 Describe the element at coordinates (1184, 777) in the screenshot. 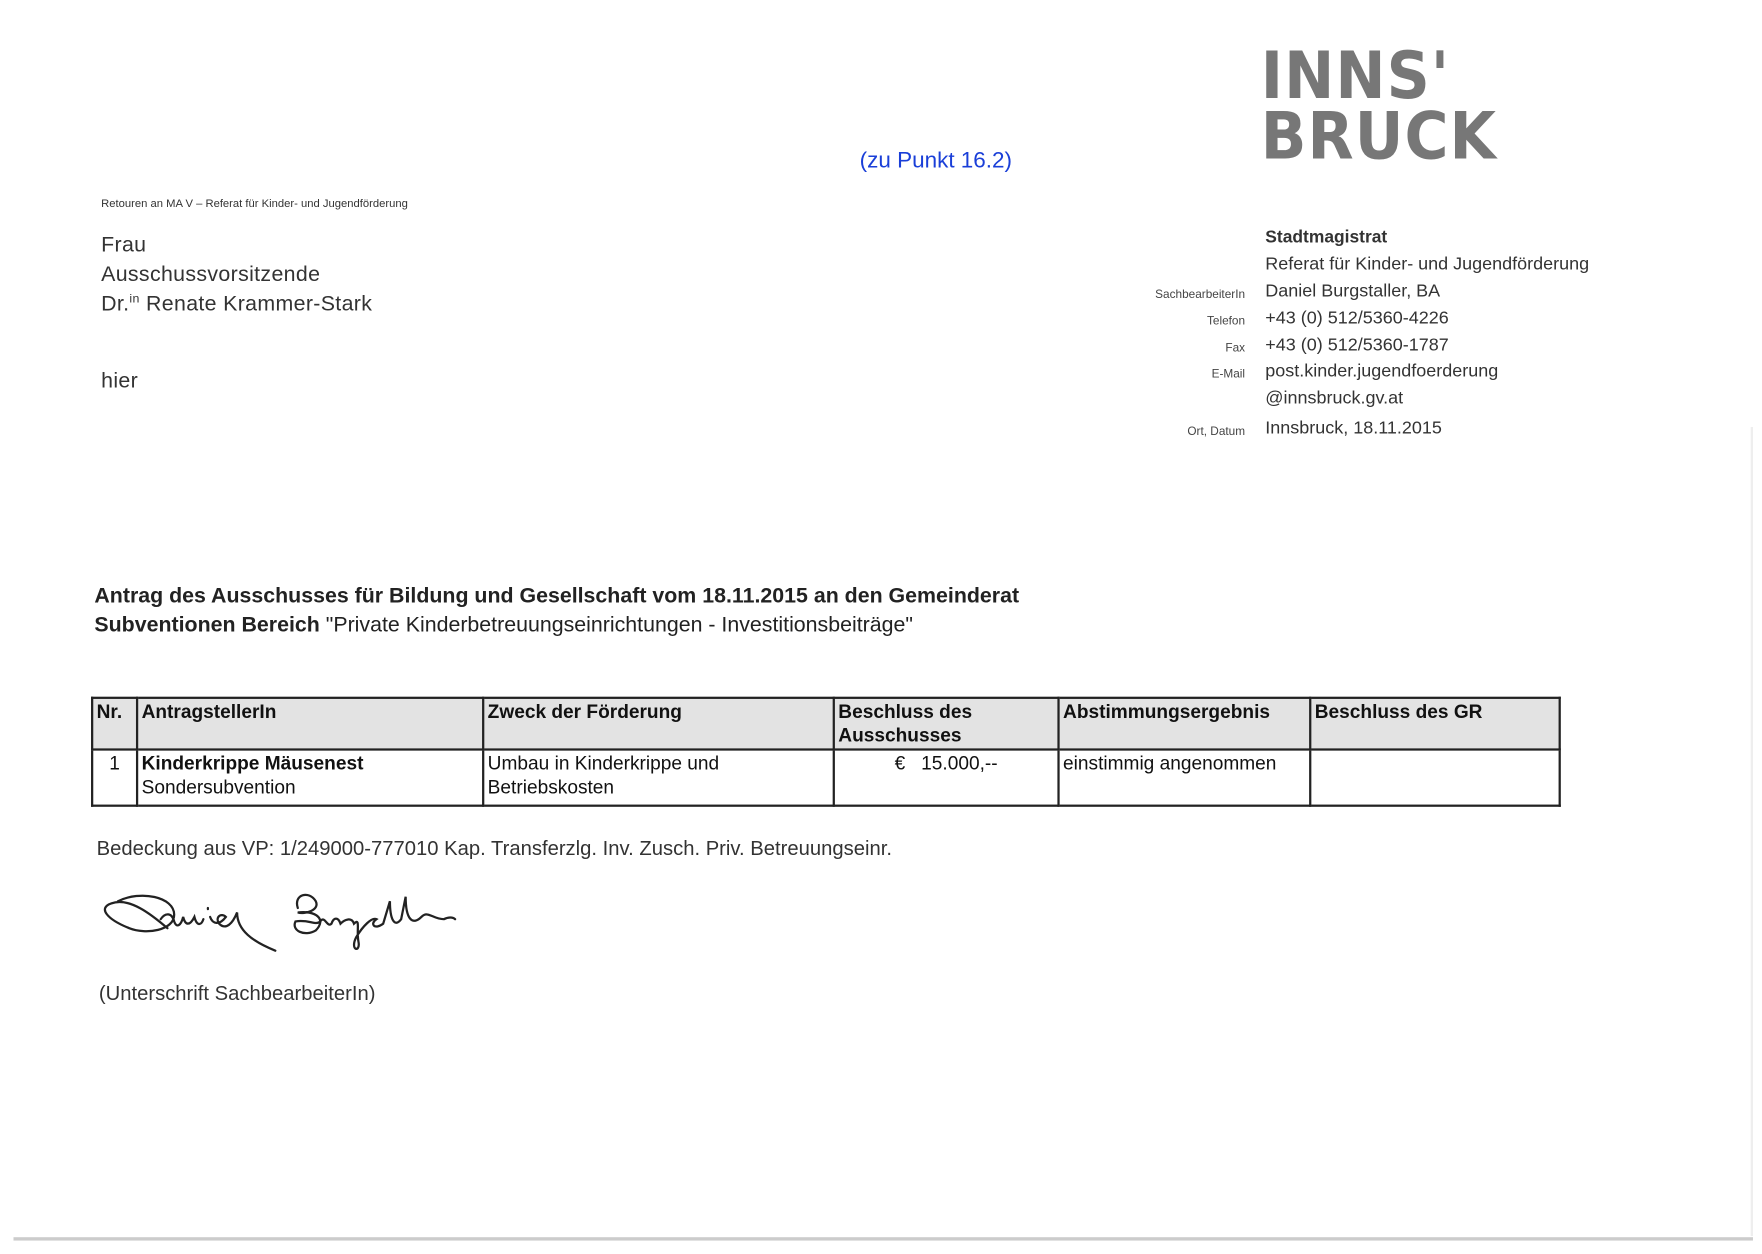

I see `cell-vote: einstimmig angenommen` at that location.